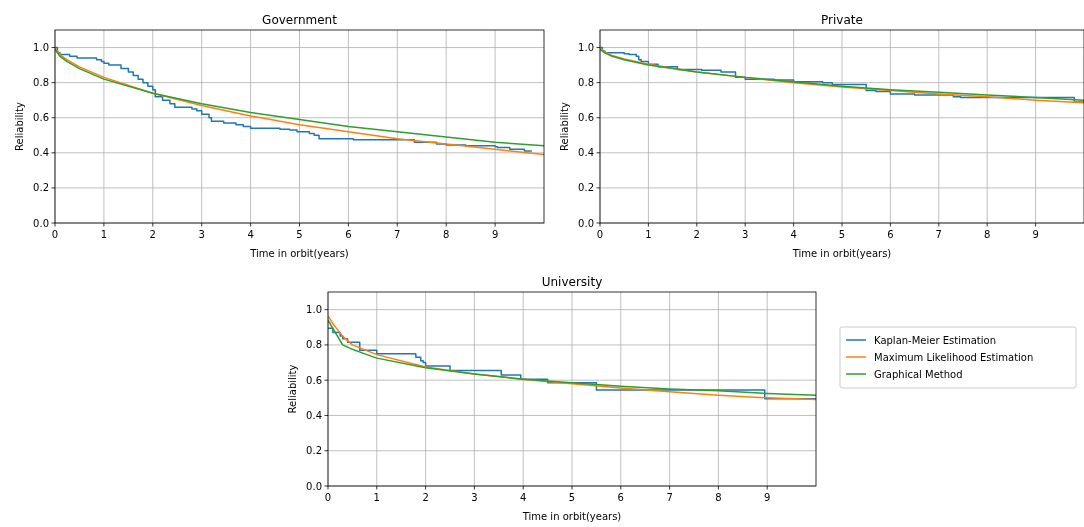  I want to click on chart-title: University, so click(572, 282).